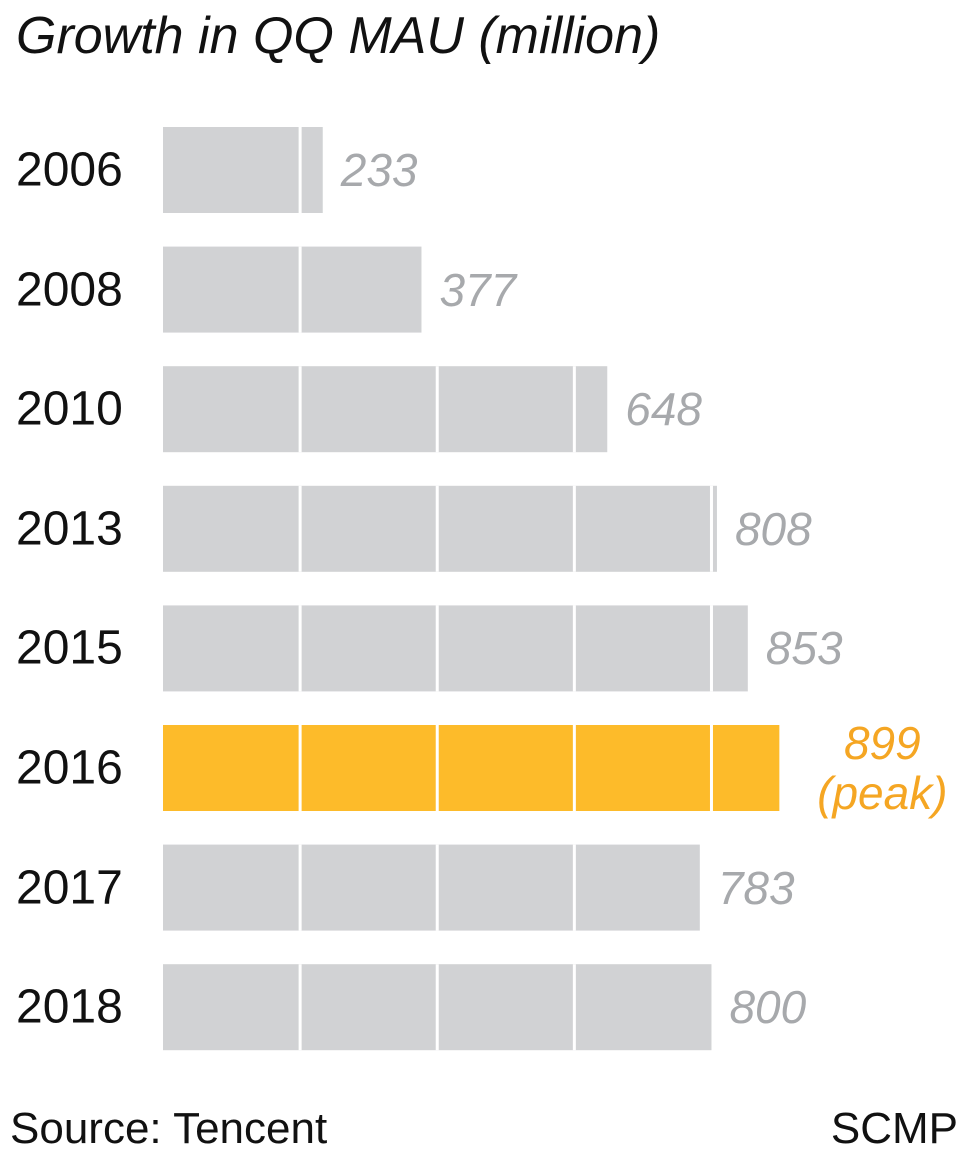 The width and height of the screenshot is (972, 1163). What do you see at coordinates (756, 887) in the screenshot?
I see `value-label: 783` at bounding box center [756, 887].